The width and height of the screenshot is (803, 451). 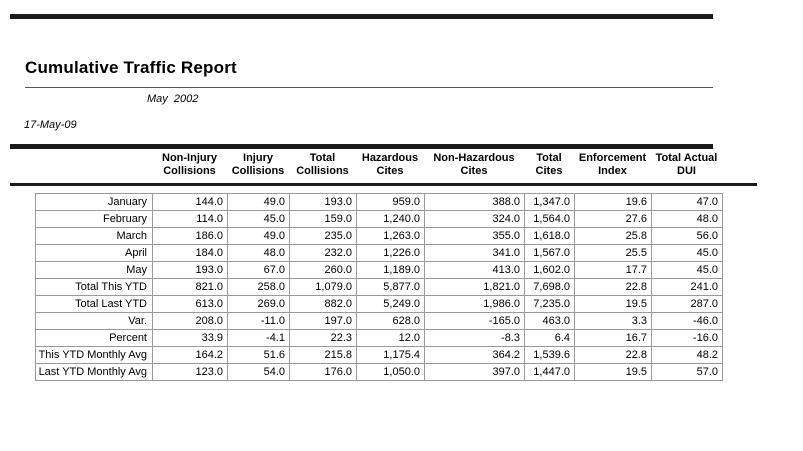 What do you see at coordinates (323, 236) in the screenshot?
I see `data-cell: 235.0` at bounding box center [323, 236].